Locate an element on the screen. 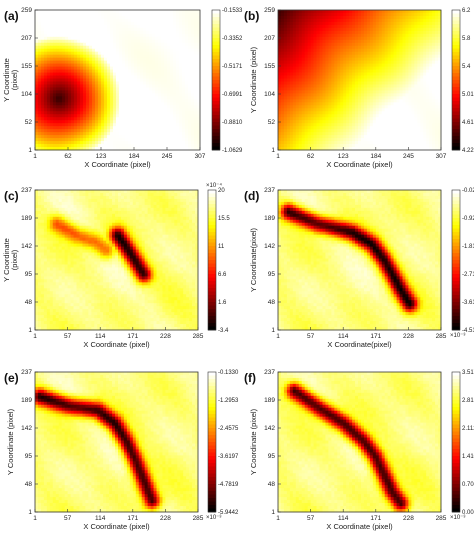 The image size is (474, 535). colorbar-step is located at coordinates (216, 85).